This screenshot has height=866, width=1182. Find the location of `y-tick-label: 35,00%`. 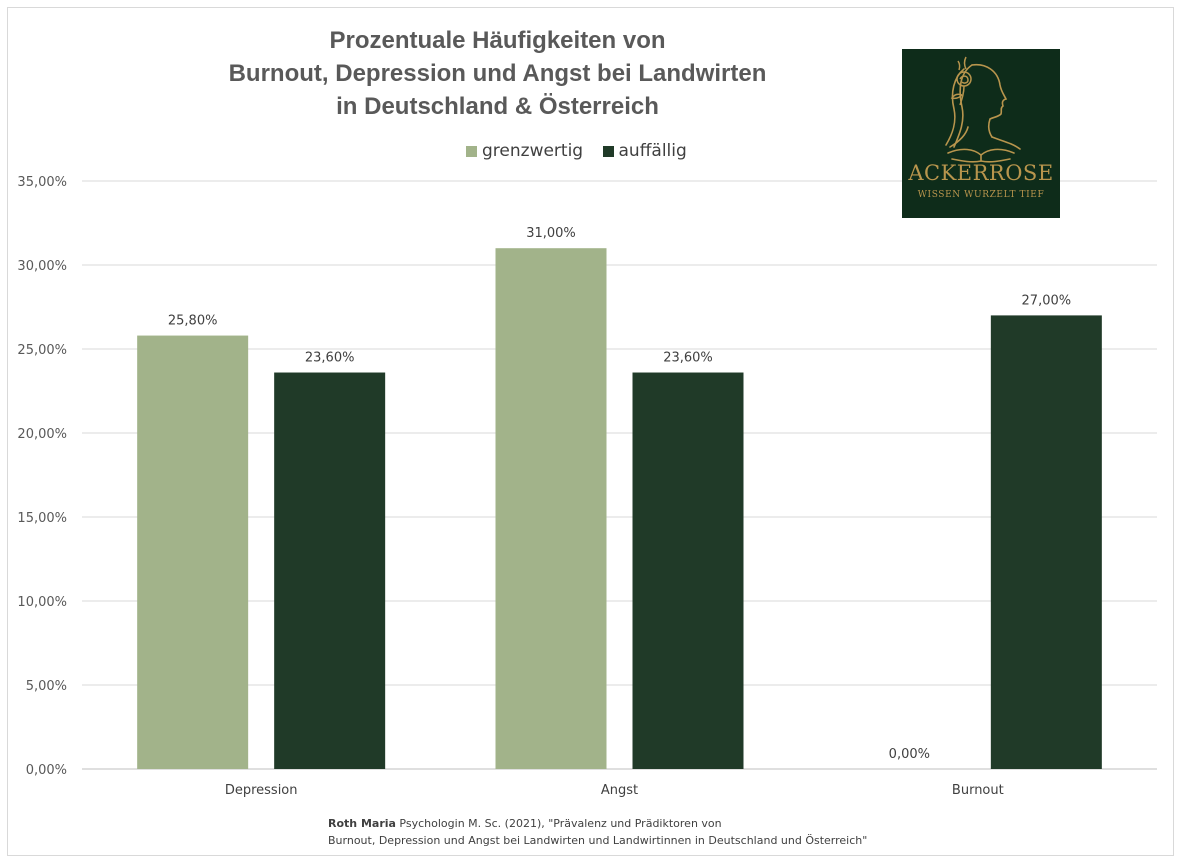

y-tick-label: 35,00% is located at coordinates (42, 182).